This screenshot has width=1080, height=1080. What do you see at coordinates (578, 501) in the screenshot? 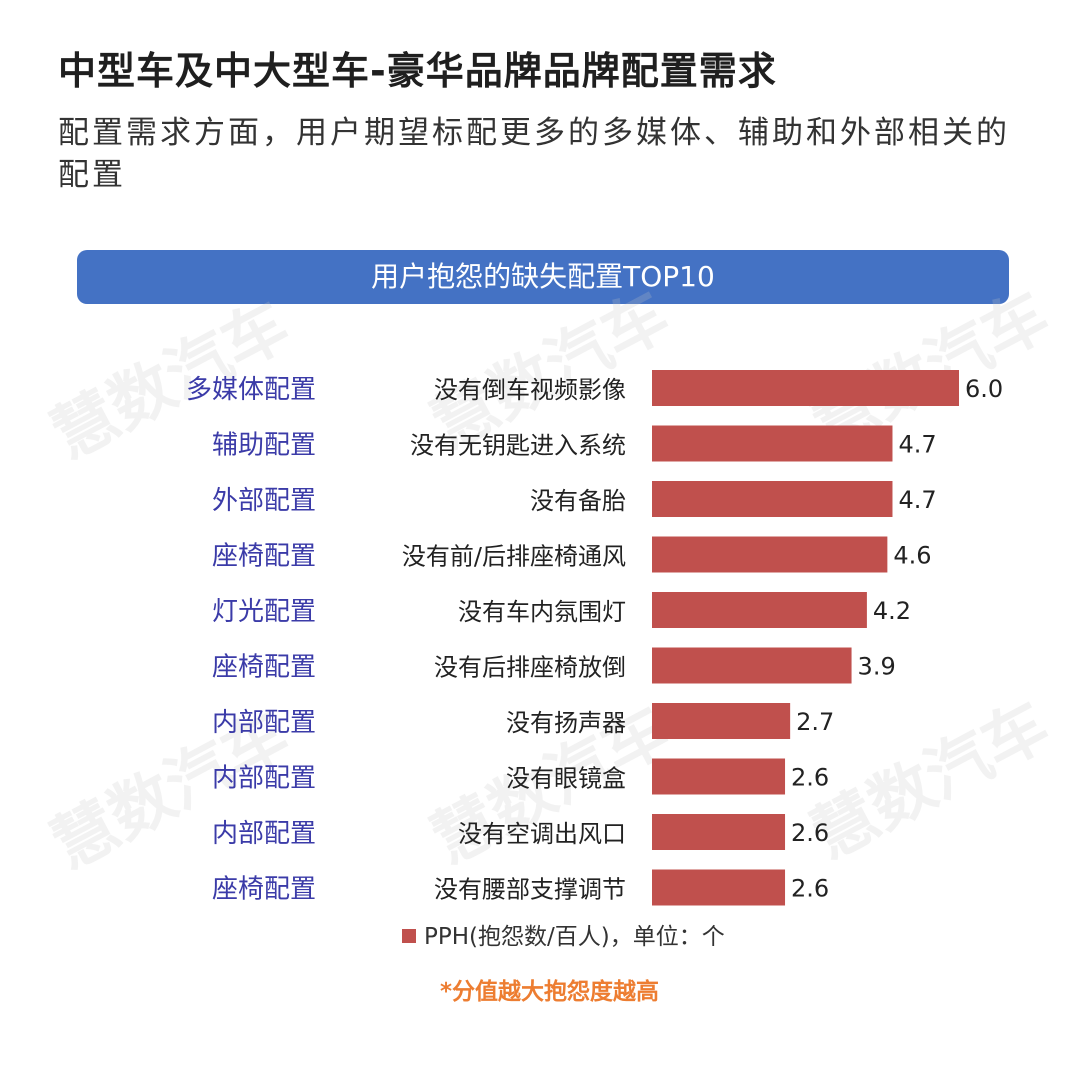
I see `category-label: 没有备胎` at bounding box center [578, 501].